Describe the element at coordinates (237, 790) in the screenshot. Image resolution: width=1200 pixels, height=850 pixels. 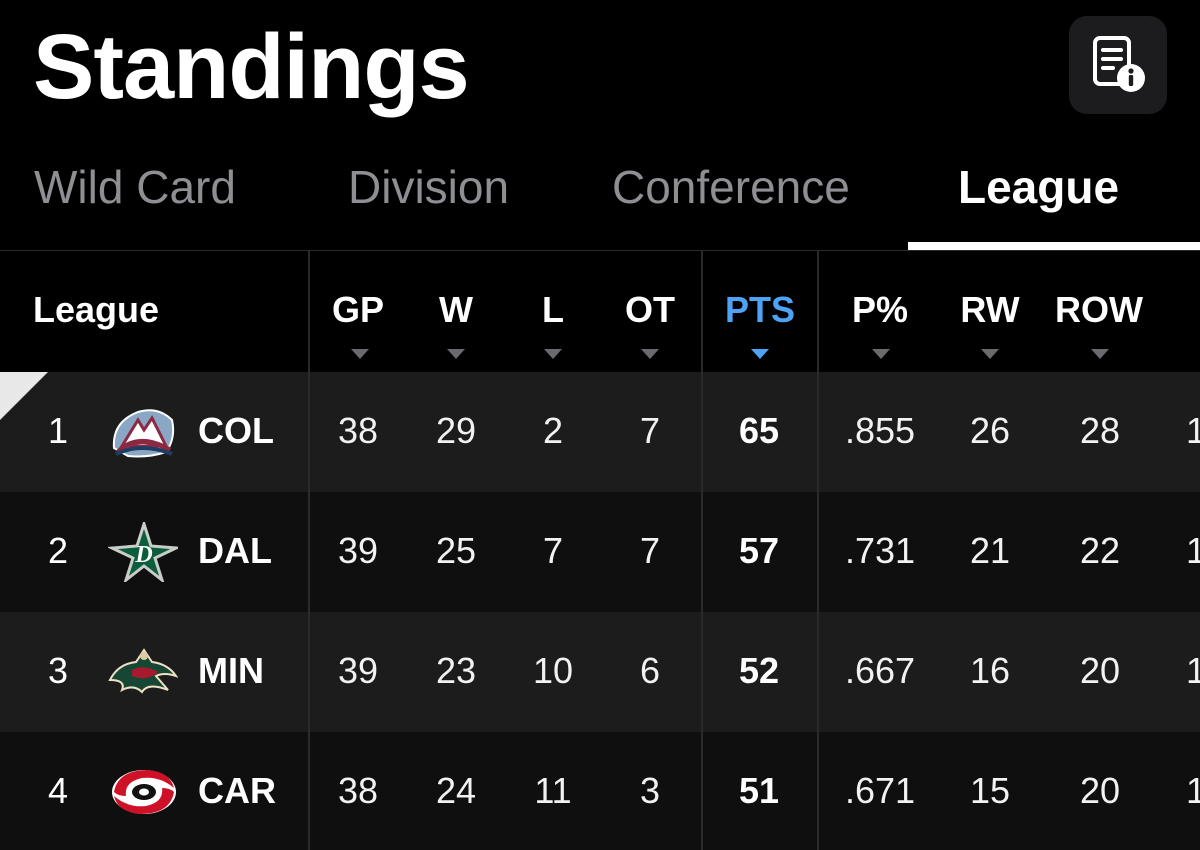
I see `team-abbreviation: CAR` at that location.